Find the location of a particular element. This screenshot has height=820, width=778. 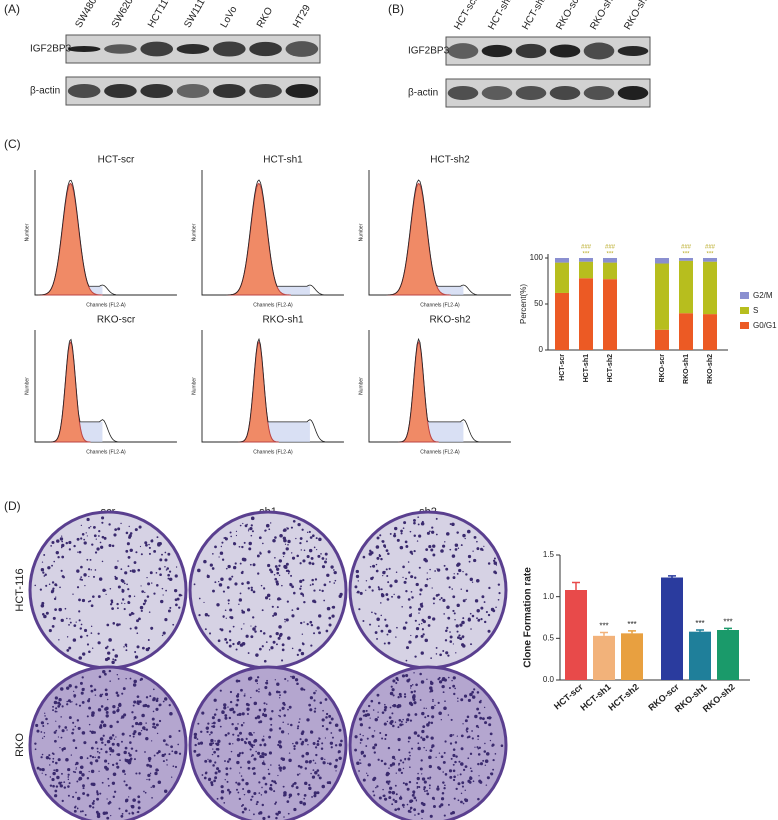

legend-swatch is located at coordinates (744, 310).